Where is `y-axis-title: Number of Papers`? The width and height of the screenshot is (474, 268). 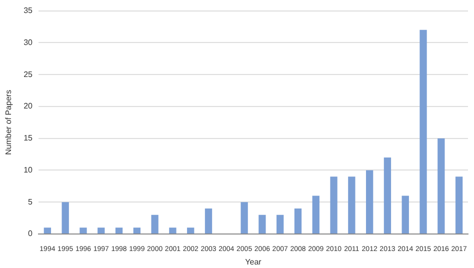
y-axis-title: Number of Papers is located at coordinates (9, 122).